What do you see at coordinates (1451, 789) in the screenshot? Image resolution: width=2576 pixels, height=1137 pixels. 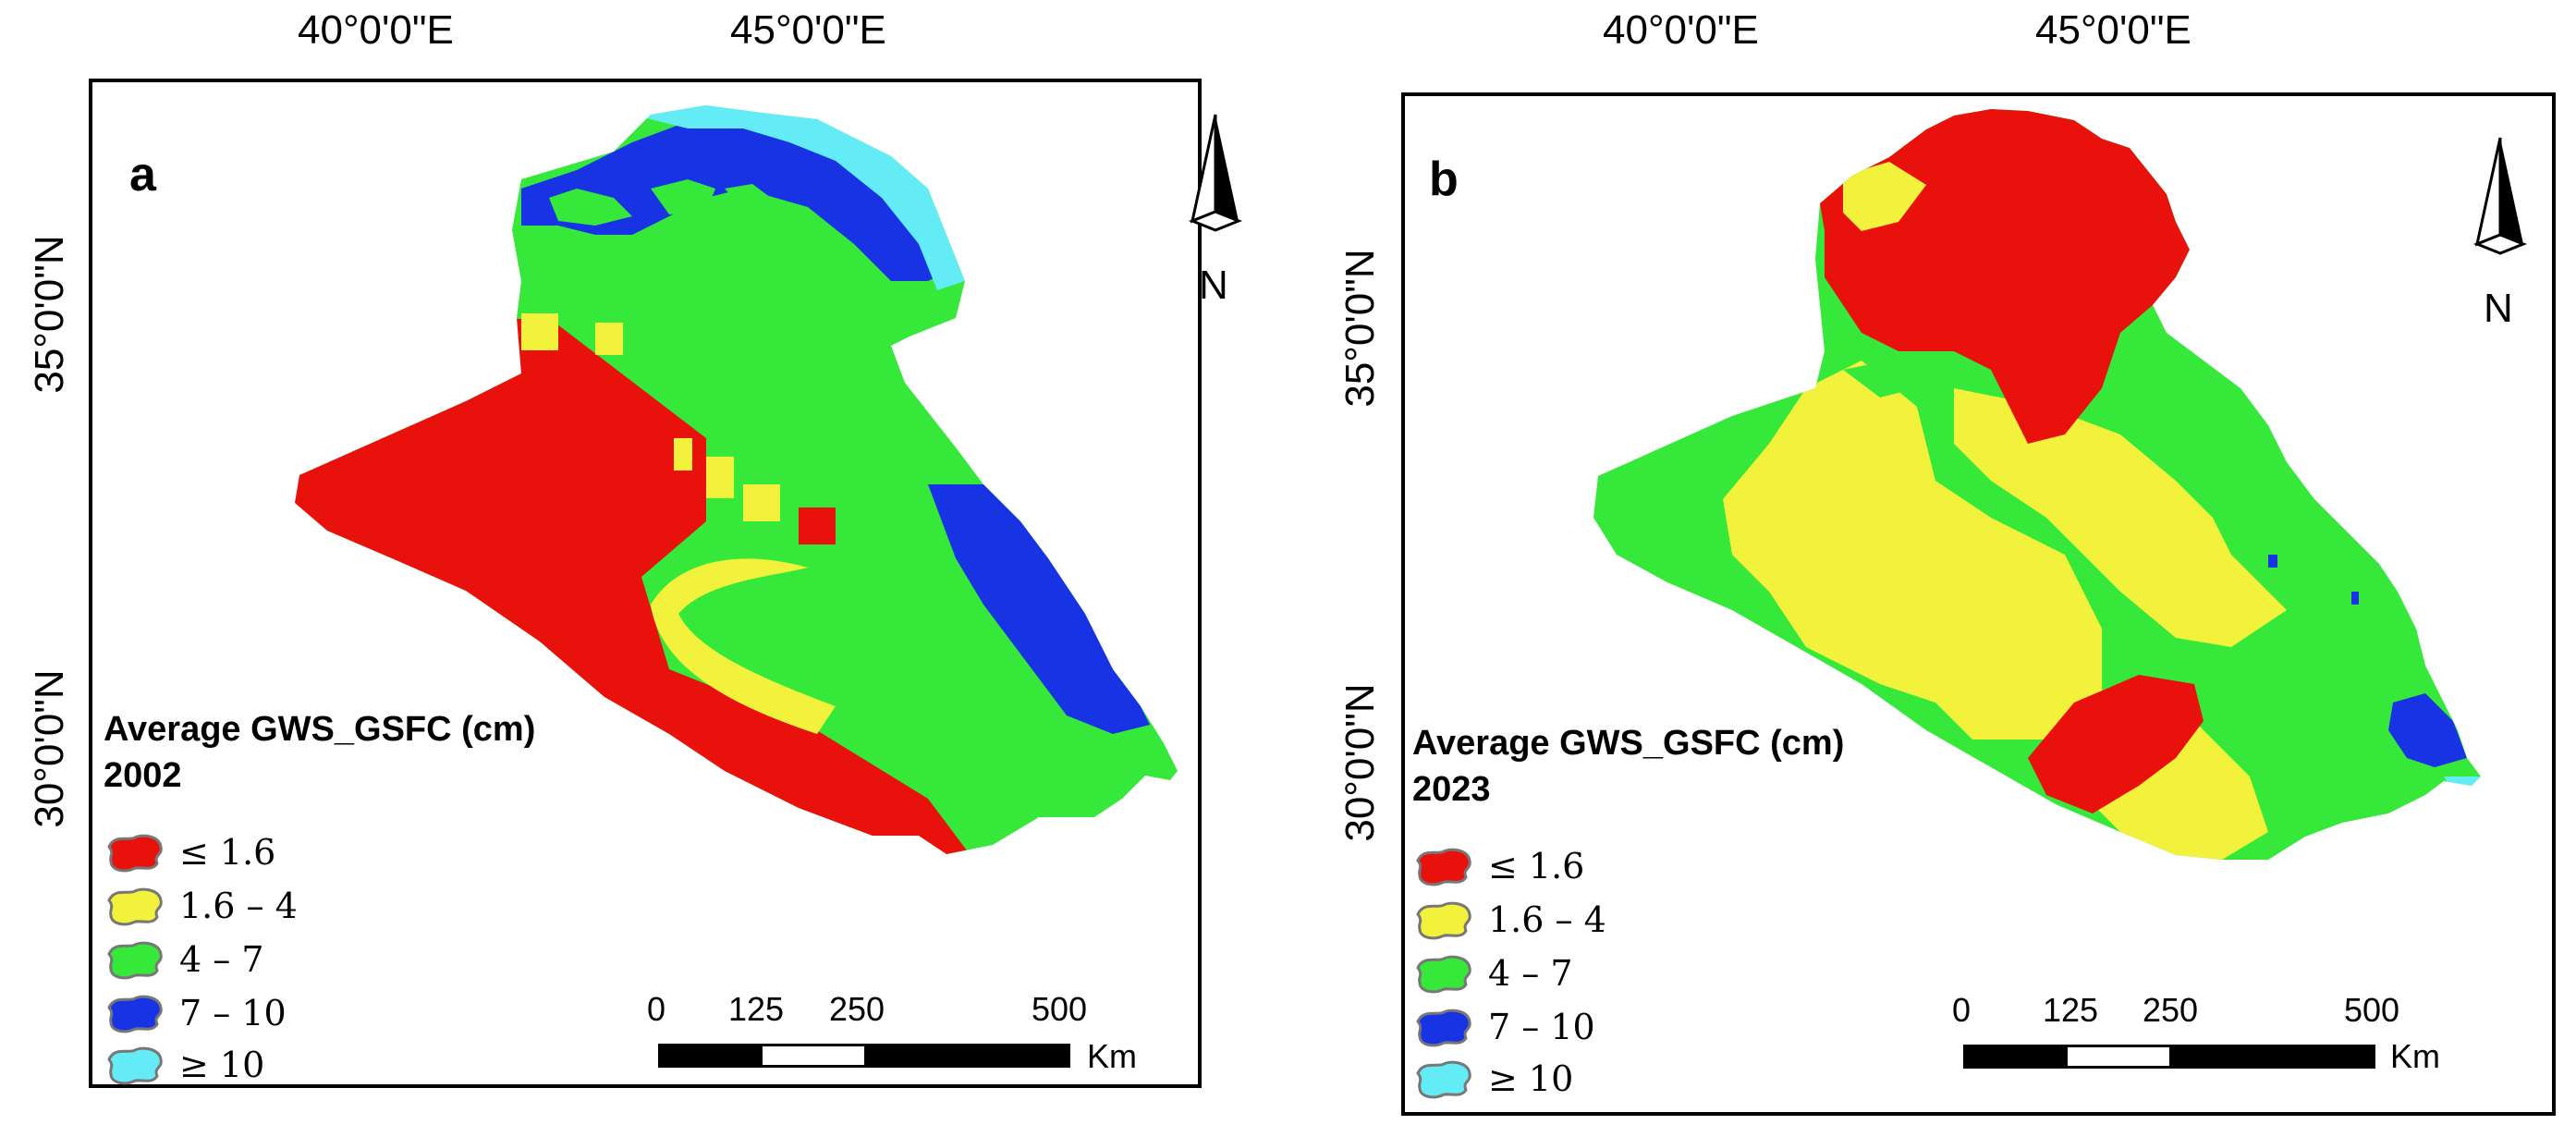 I see `legend-year: 2023` at bounding box center [1451, 789].